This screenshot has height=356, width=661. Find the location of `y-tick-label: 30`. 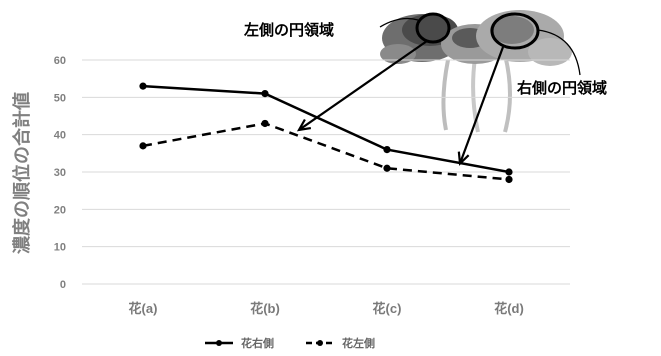

y-tick-label: 30 is located at coordinates (60, 173).